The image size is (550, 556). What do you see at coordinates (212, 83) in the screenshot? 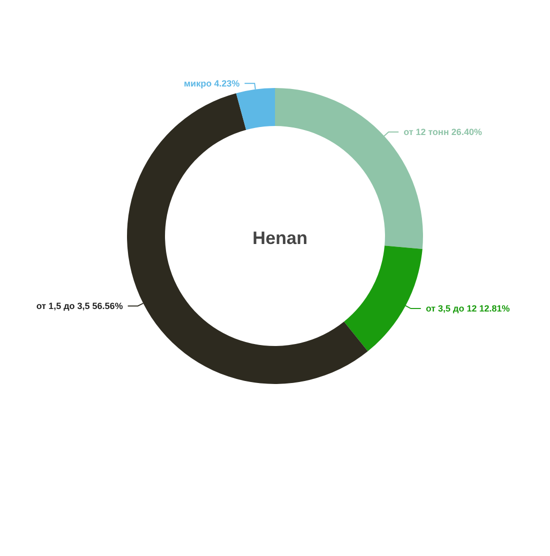
I see `slice-label: микро 4.23%` at bounding box center [212, 83].